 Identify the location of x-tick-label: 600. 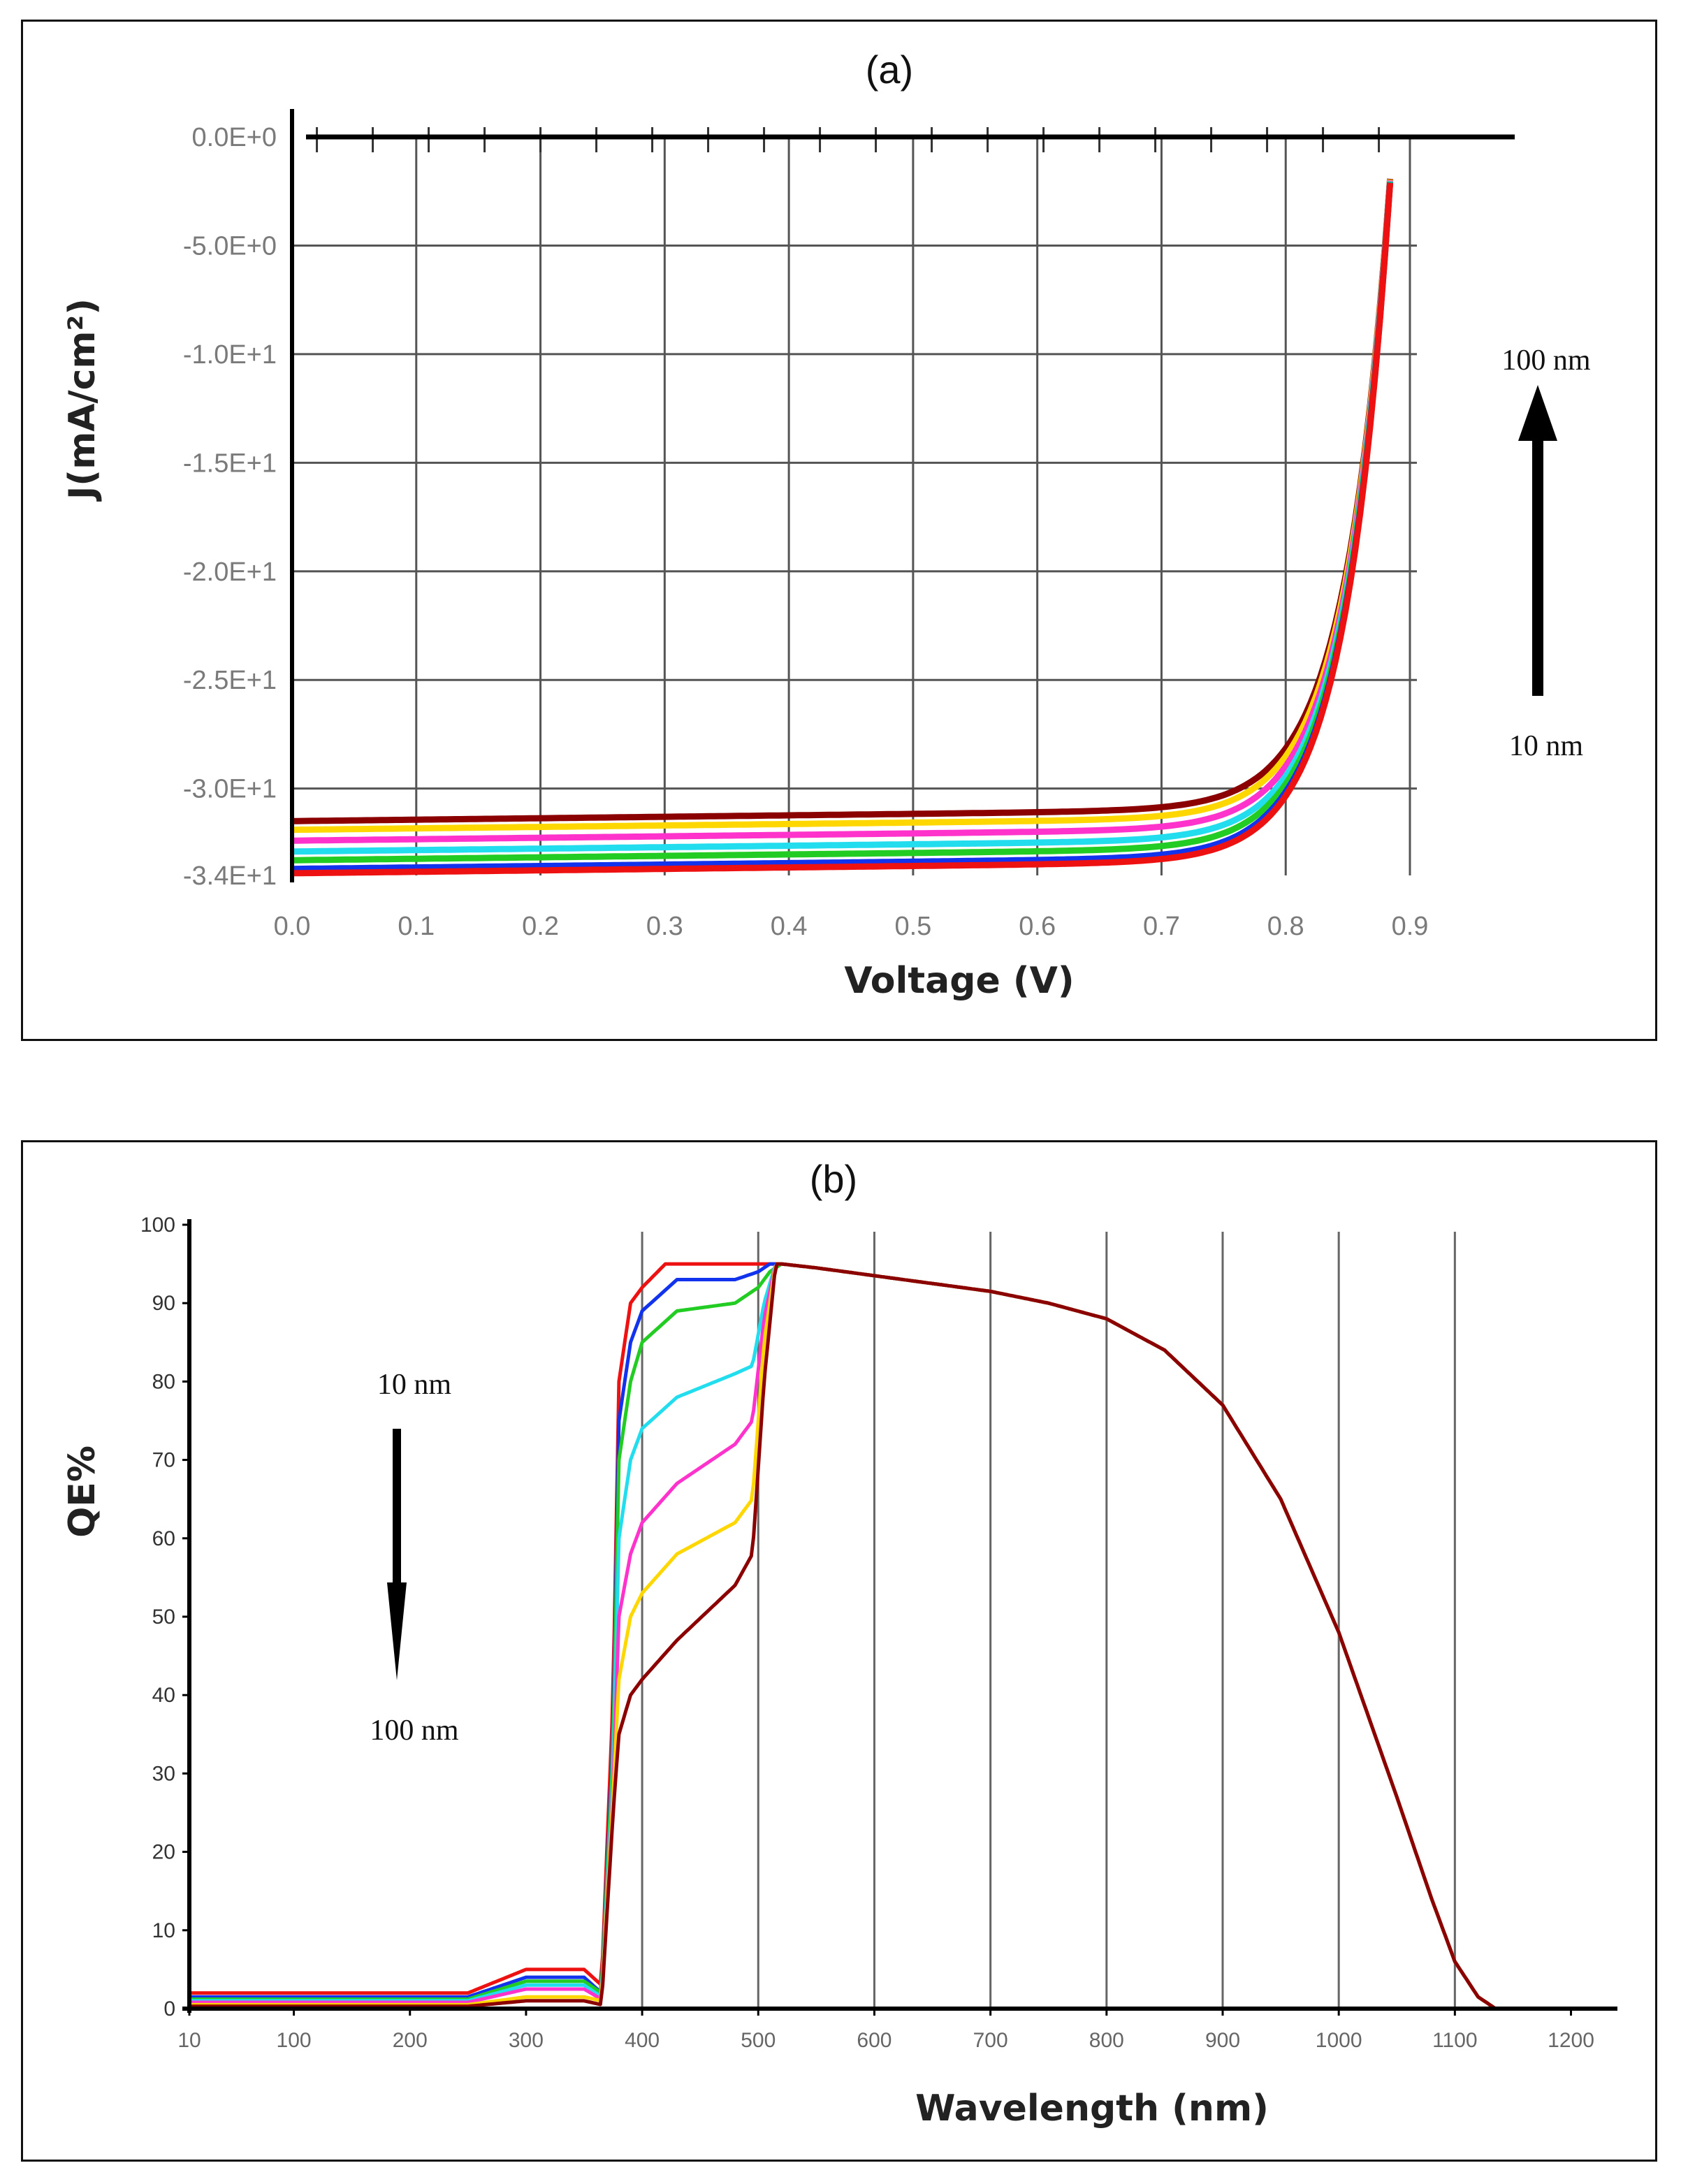
(874, 2040).